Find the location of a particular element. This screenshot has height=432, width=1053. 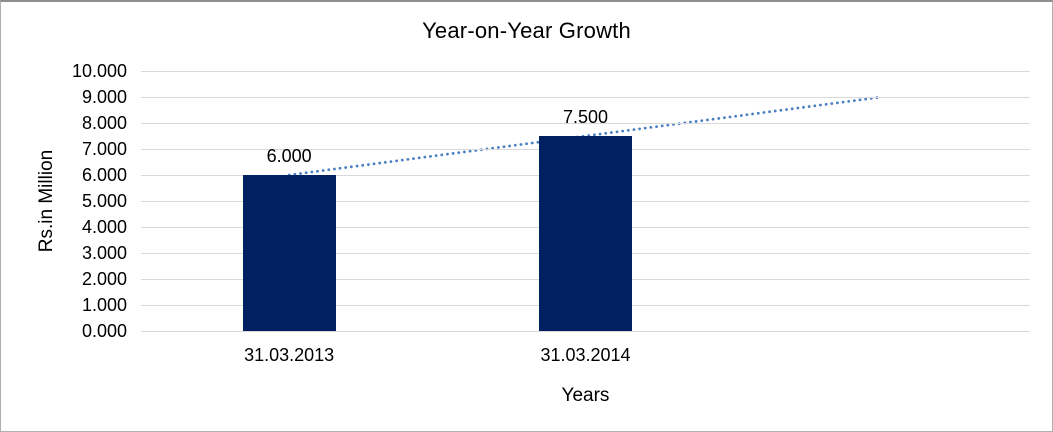

y-tick-label: 1.000 is located at coordinates (104, 305).